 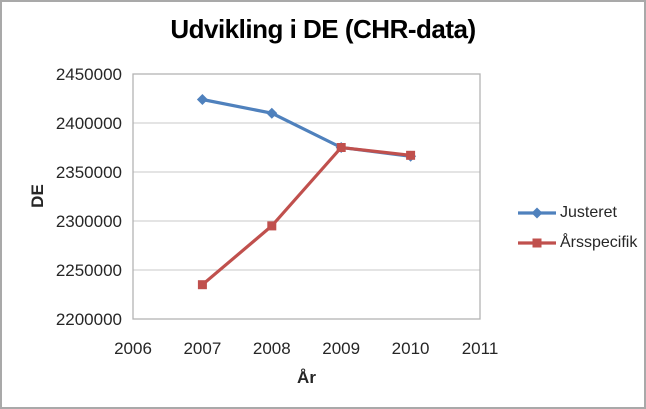 I want to click on legend-label: Årsspecifik, so click(x=599, y=242).